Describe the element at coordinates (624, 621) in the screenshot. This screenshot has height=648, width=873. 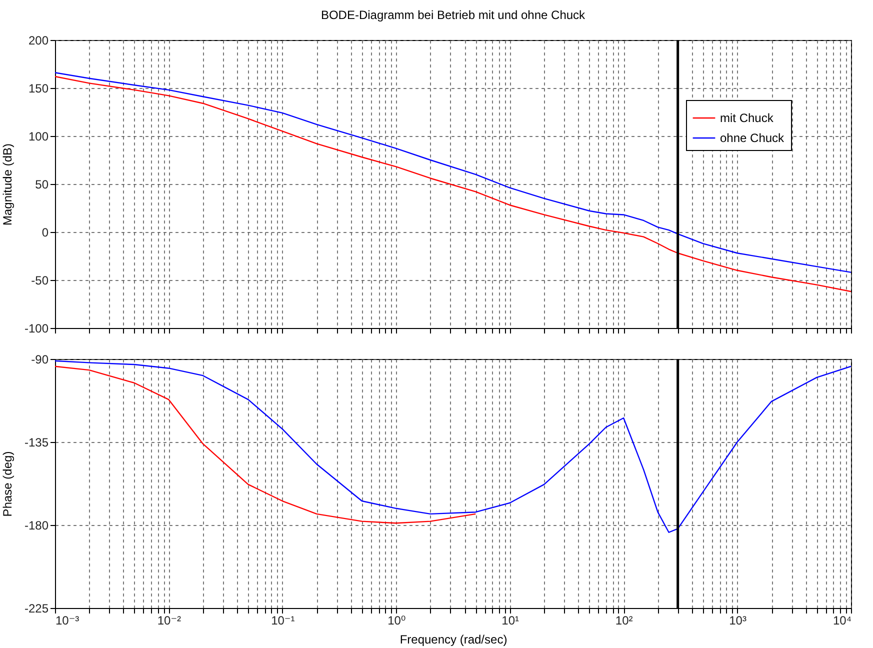
I see `x-tick-label: 10²` at that location.